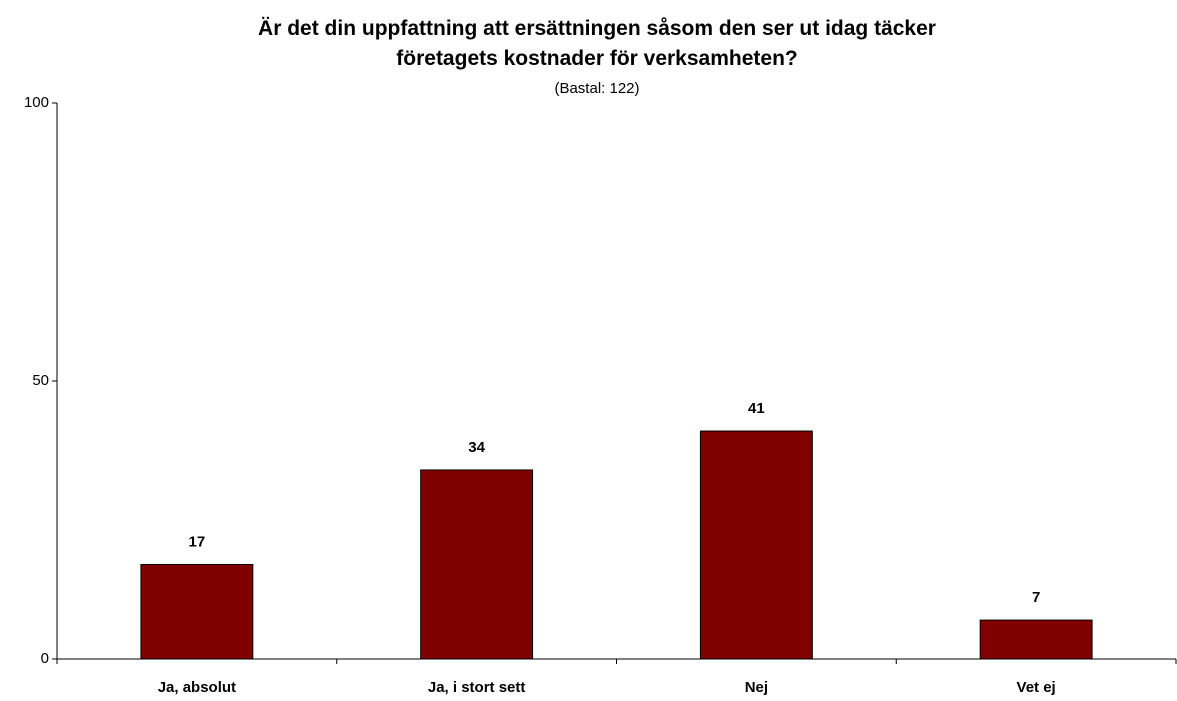 This screenshot has height=701, width=1177. Describe the element at coordinates (45, 658) in the screenshot. I see `y-tick-label: 0` at that location.